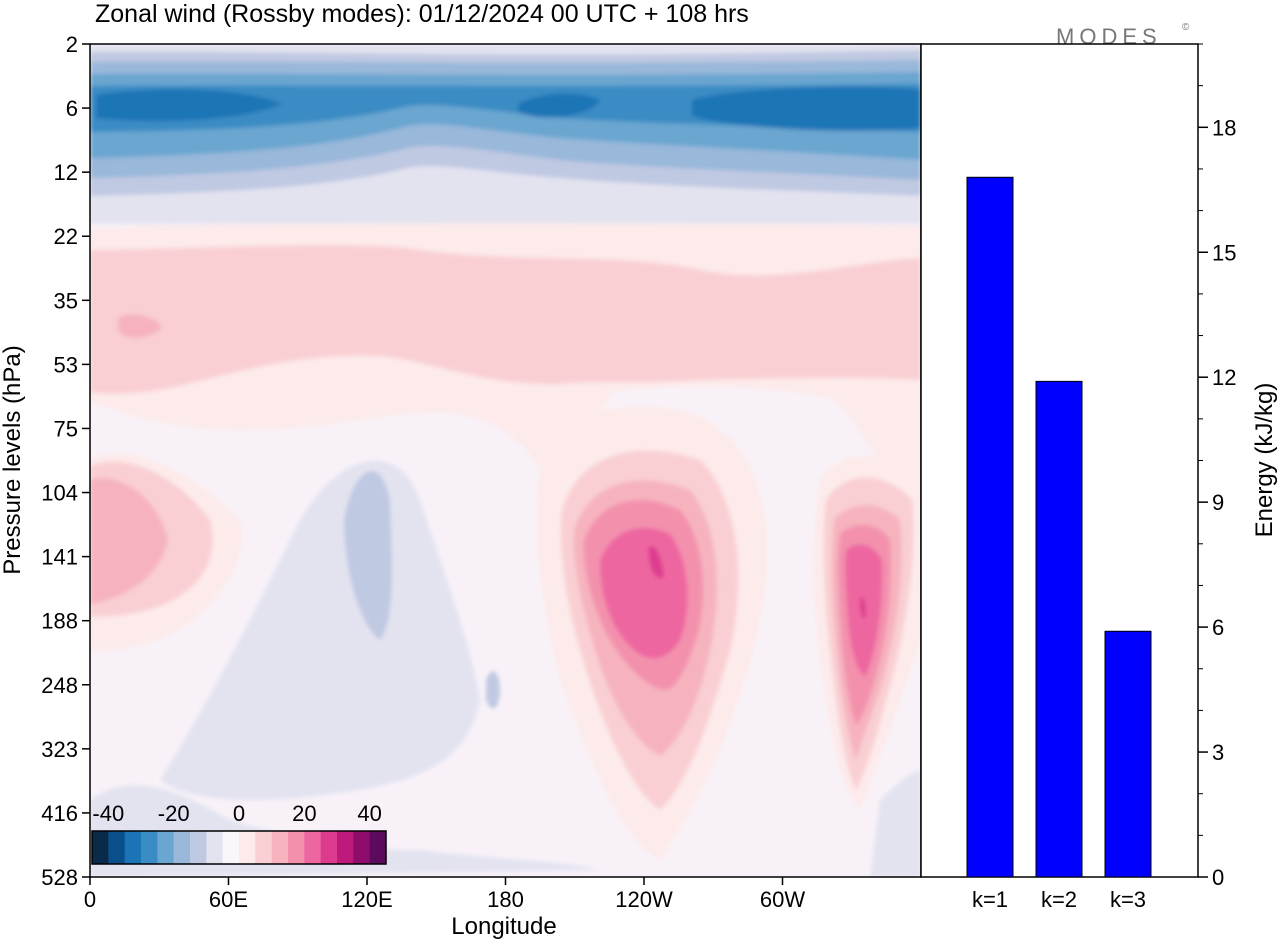 Image resolution: width=1280 pixels, height=942 pixels. What do you see at coordinates (505, 899) in the screenshot?
I see `x-tick-label: 180` at bounding box center [505, 899].